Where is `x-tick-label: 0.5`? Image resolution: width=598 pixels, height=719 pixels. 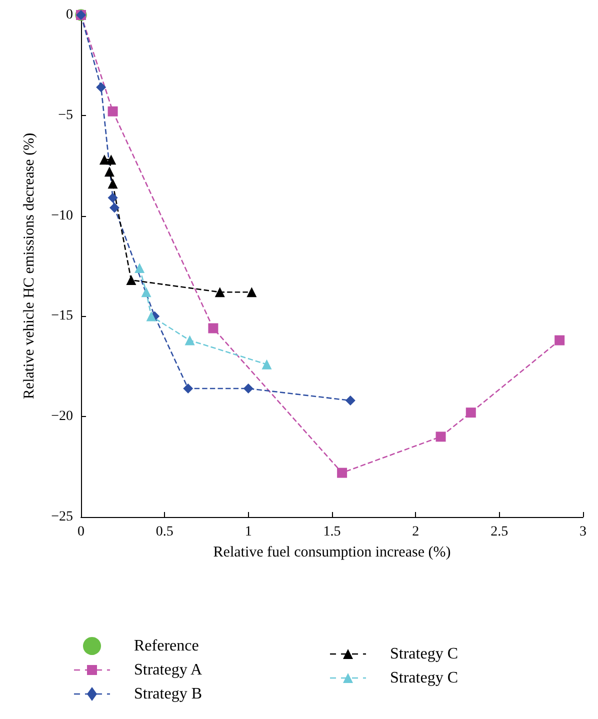 x-tick-label: 0.5 is located at coordinates (165, 532).